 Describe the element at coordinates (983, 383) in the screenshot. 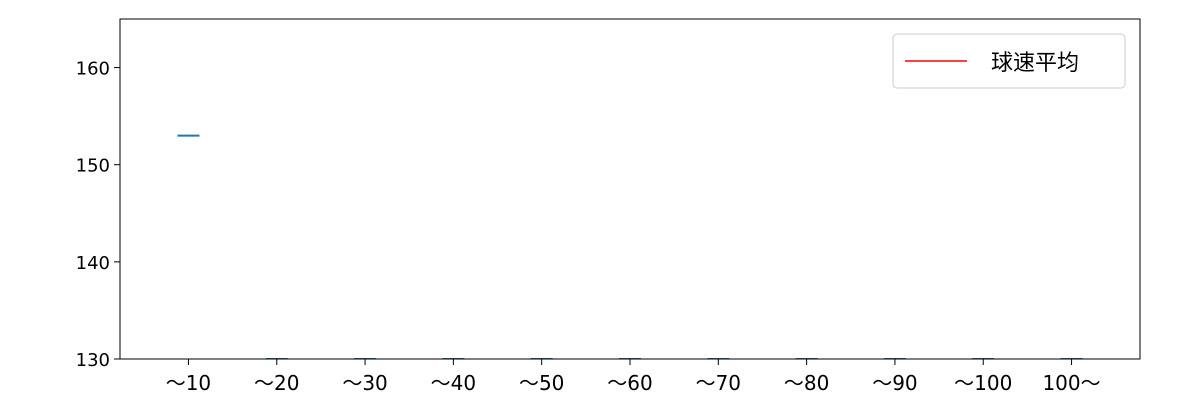

I see `x-tick-label: ～100` at that location.